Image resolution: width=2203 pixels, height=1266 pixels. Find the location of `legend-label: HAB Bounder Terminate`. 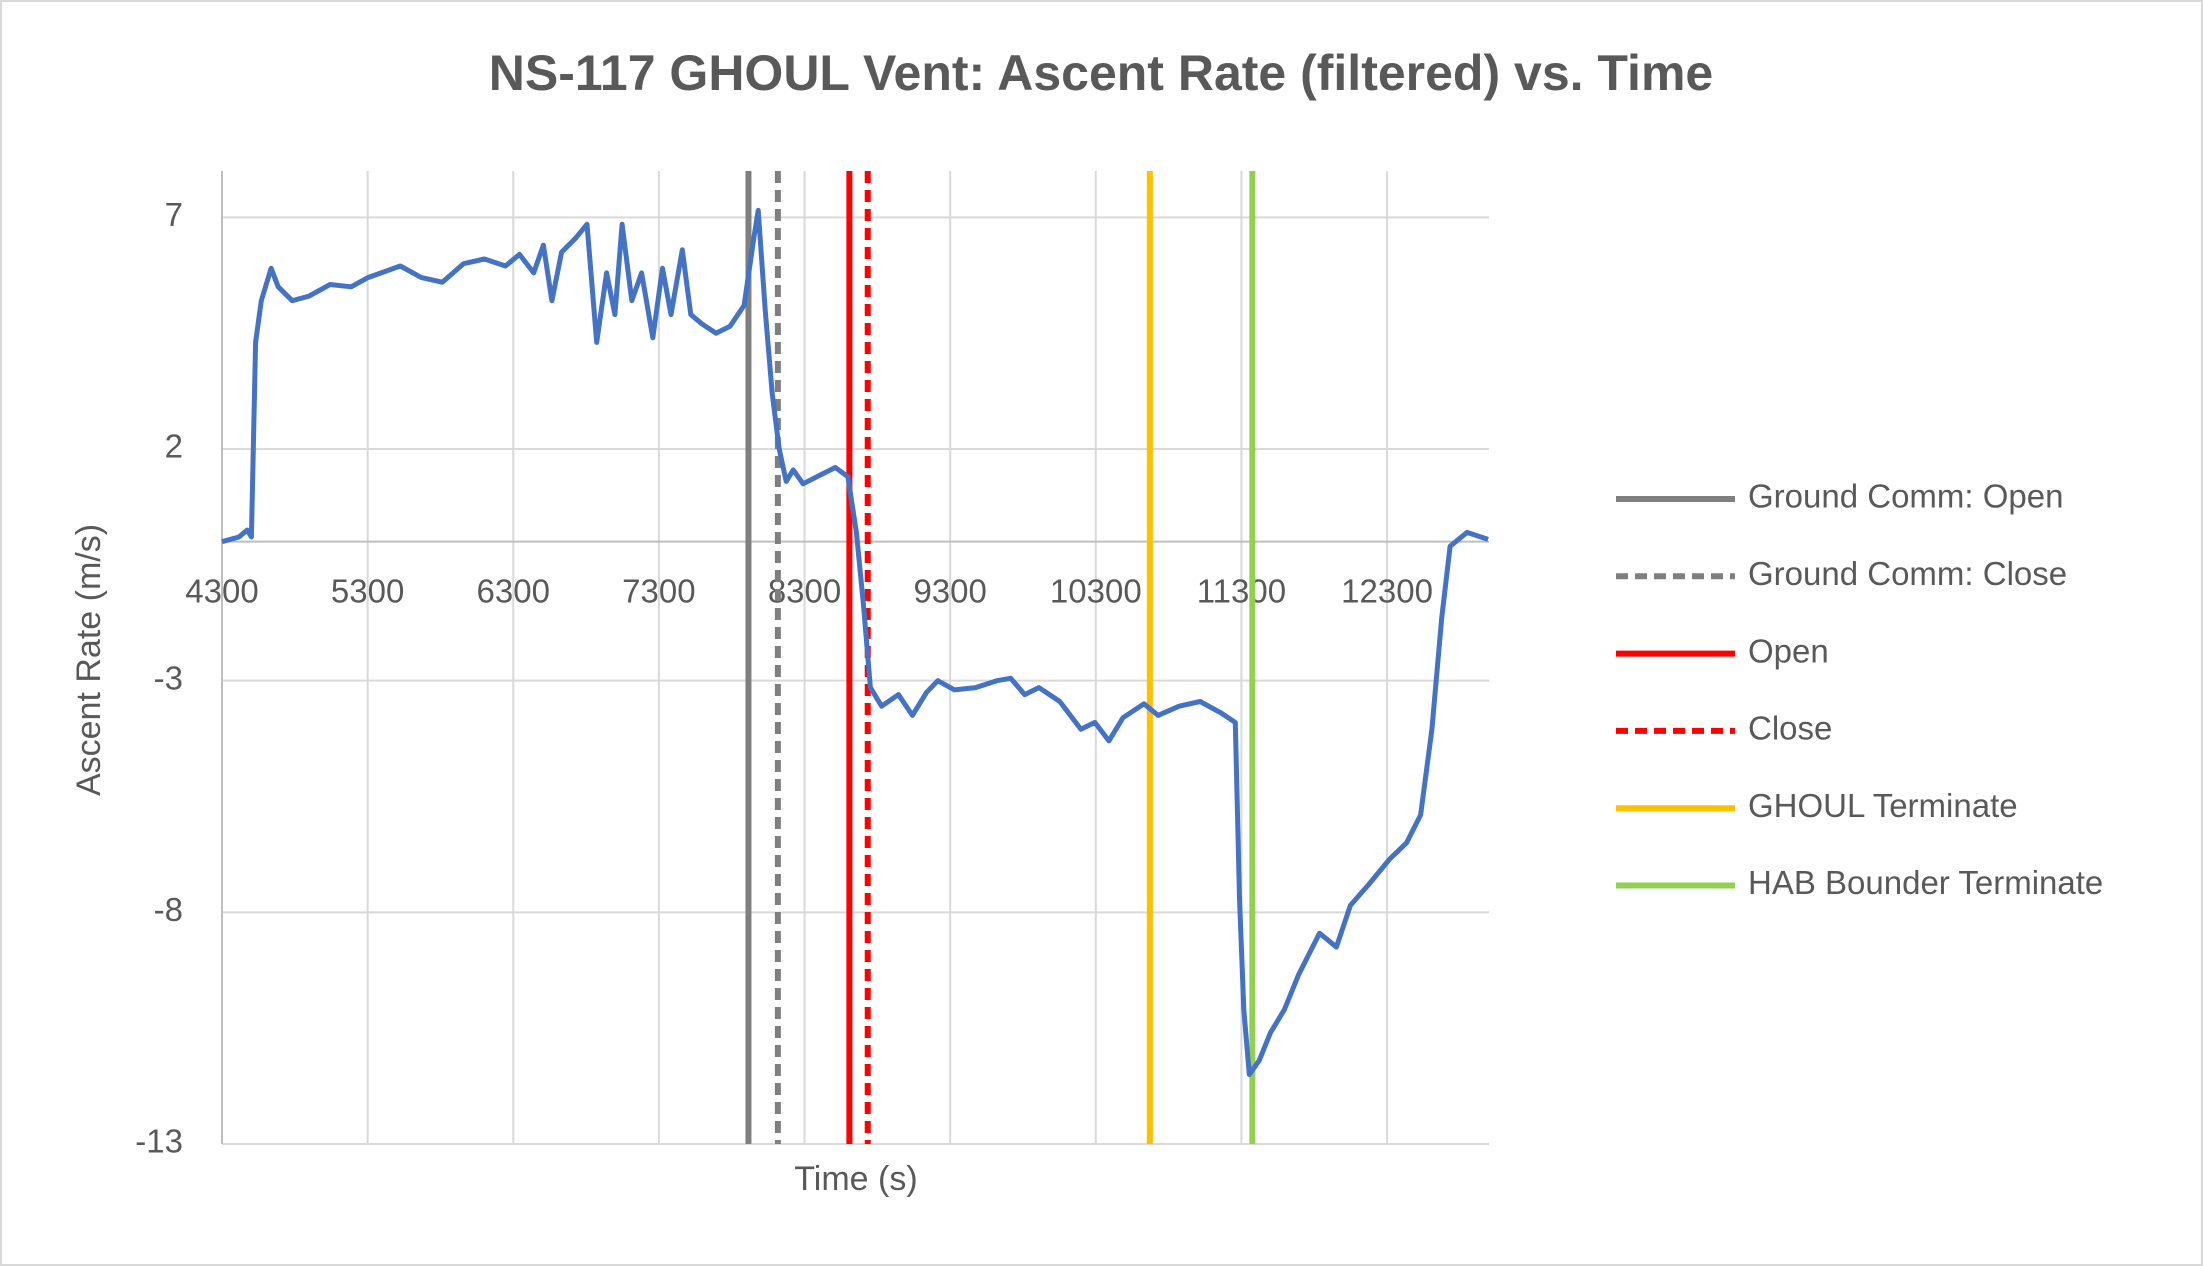

legend-label: HAB Bounder Terminate is located at coordinates (1925, 882).